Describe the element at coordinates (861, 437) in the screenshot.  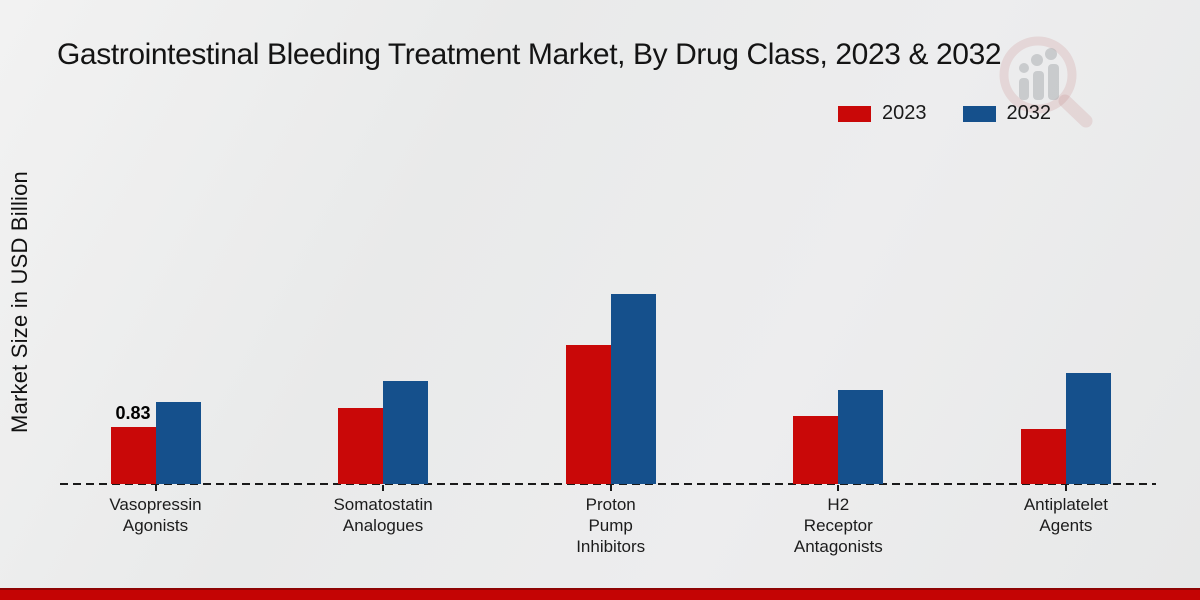
I see `bar-2032-h2-receptor-antagonists` at that location.